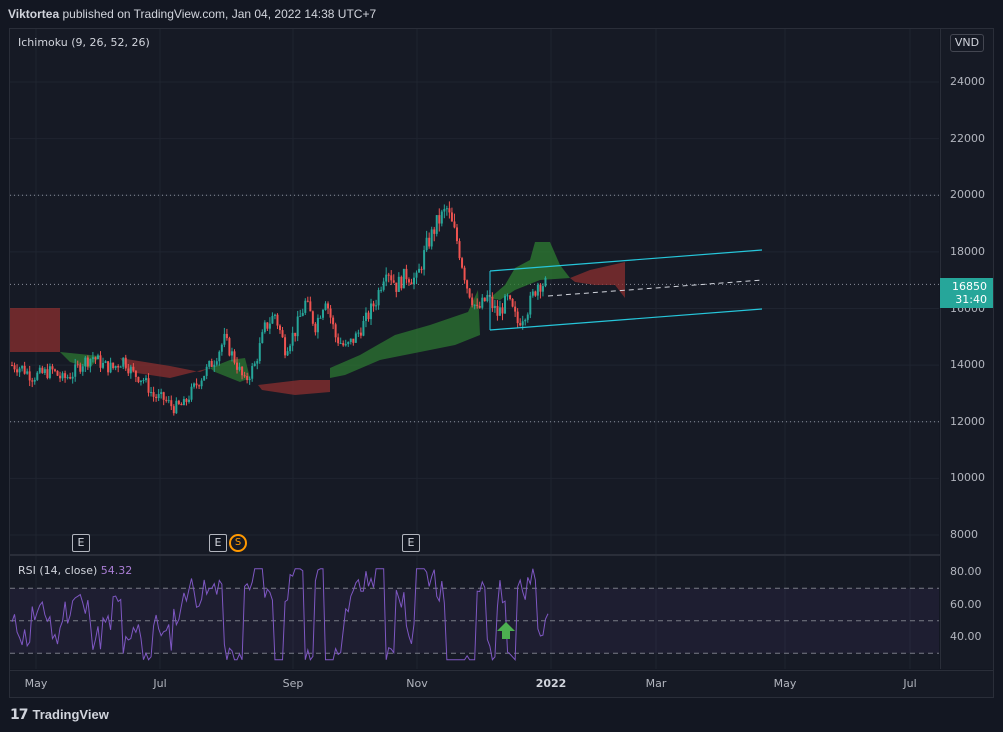 The image size is (1003, 732). What do you see at coordinates (474, 612) in the screenshot?
I see `rsi-pane` at bounding box center [474, 612].